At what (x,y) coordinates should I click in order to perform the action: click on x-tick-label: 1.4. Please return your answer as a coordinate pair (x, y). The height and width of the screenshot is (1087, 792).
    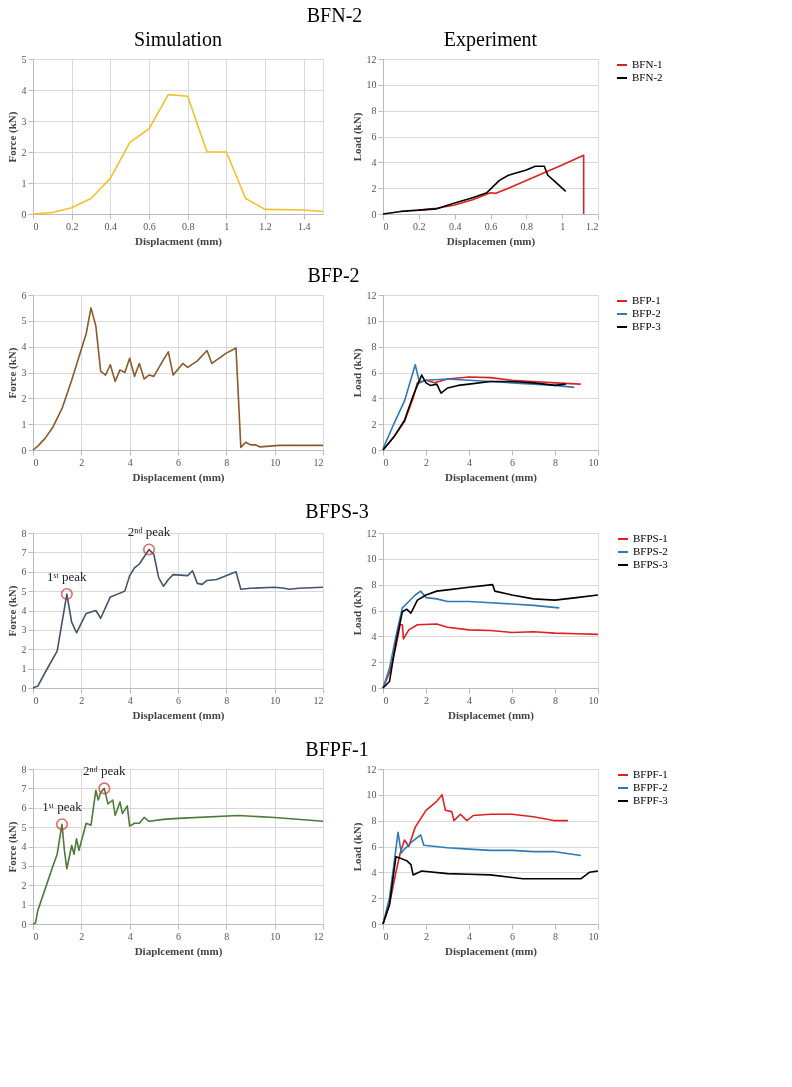
    Looking at the image, I should click on (304, 226).